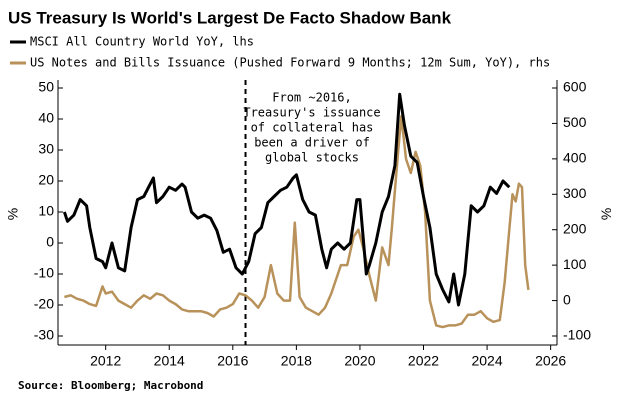  Describe the element at coordinates (575, 87) in the screenshot. I see `y2-tick-label: 600` at that location.